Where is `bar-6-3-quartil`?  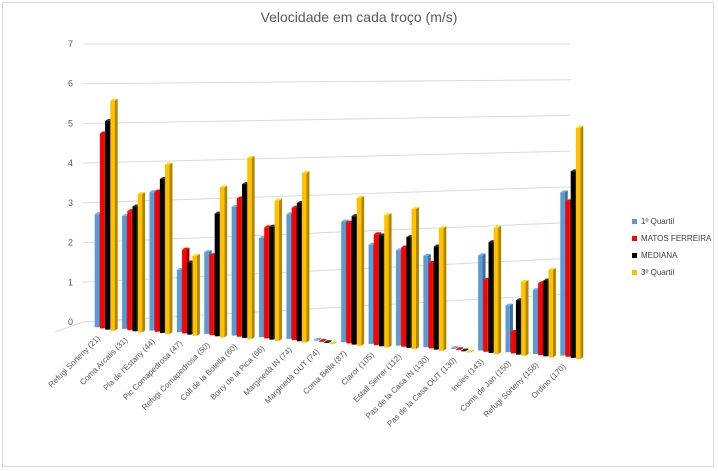 bar-6-3-quartil is located at coordinates (251, 248).